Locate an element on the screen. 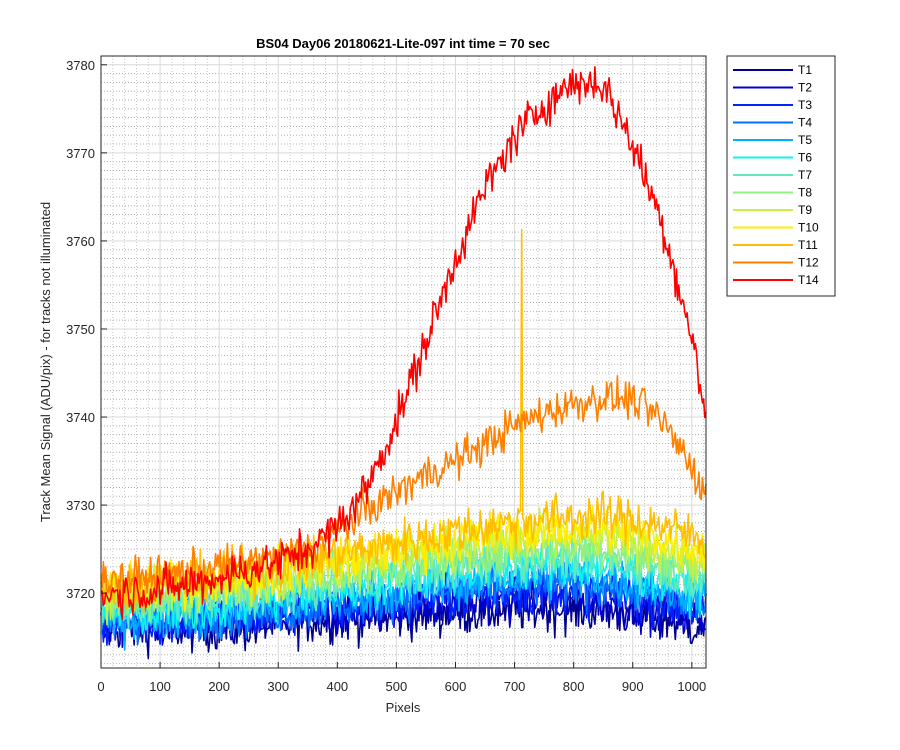 The width and height of the screenshot is (900, 750). legend-label-t6: T6 is located at coordinates (805, 158).